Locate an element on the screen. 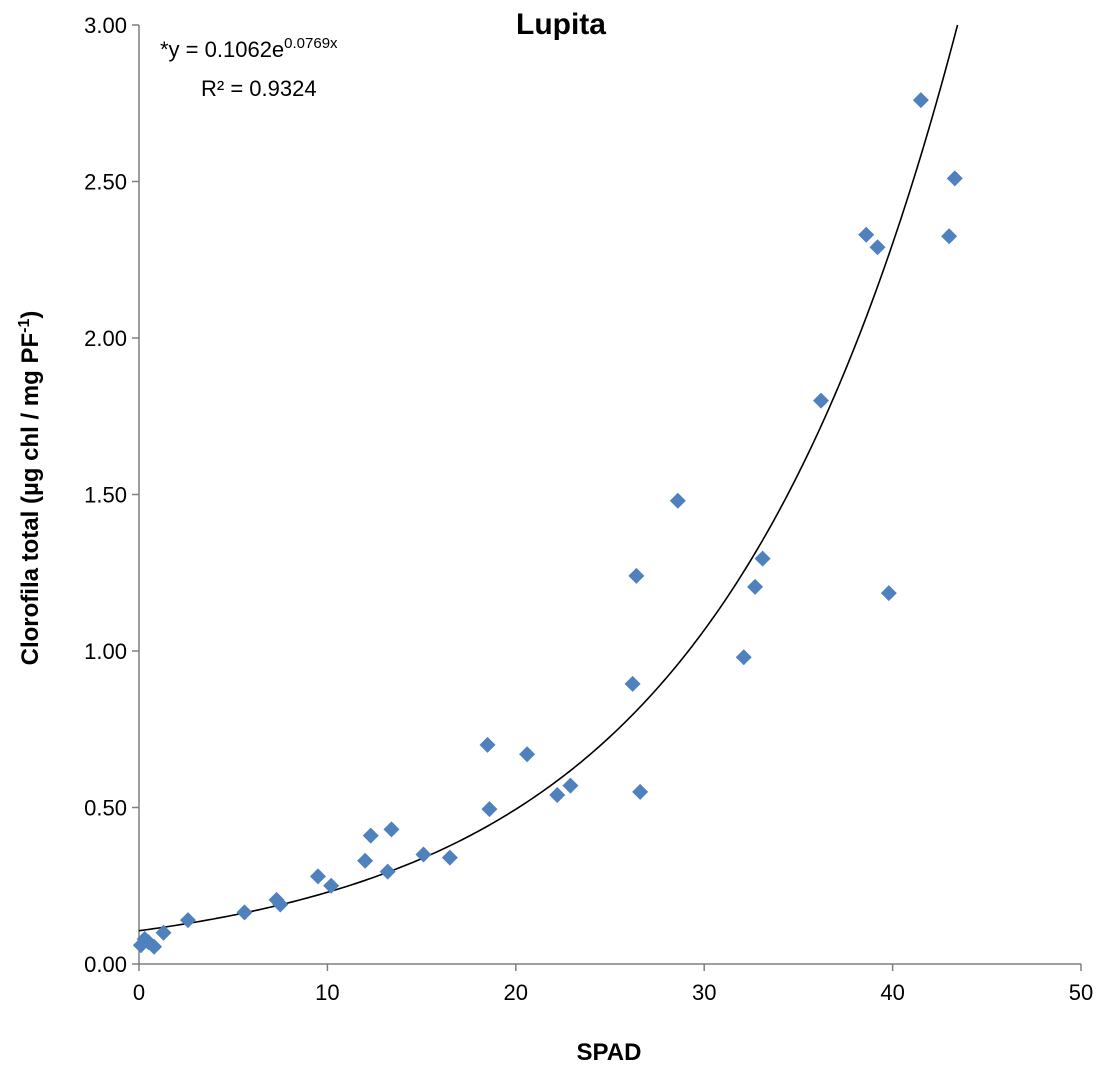 The image size is (1107, 1078). y-tick-label: 1.50 is located at coordinates (105, 495).